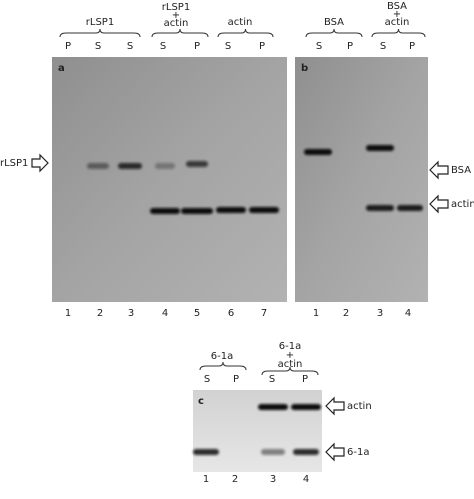 The width and height of the screenshot is (474, 499). What do you see at coordinates (197, 313) in the screenshot?
I see `lane-number: 5` at bounding box center [197, 313].